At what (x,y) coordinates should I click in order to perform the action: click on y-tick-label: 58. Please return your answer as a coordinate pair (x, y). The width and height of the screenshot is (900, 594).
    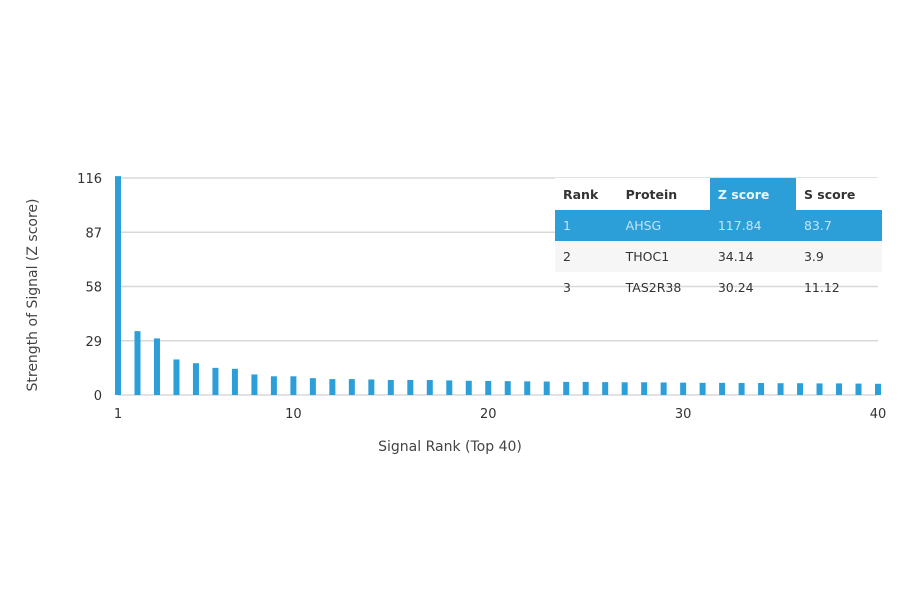
    Looking at the image, I should click on (93, 288).